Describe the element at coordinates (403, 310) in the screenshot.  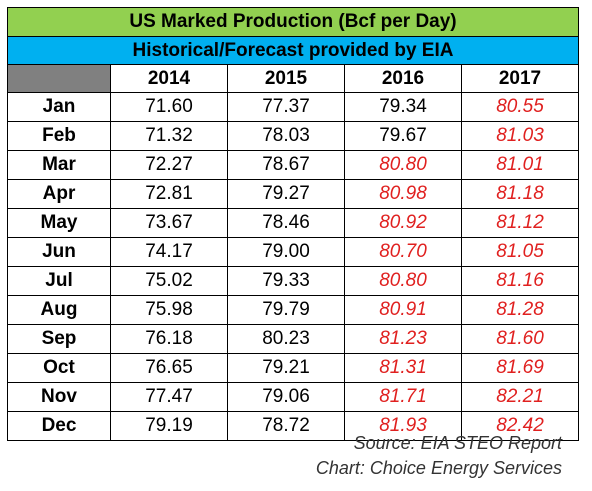
I see `forecast-value-cell: 80.91` at that location.